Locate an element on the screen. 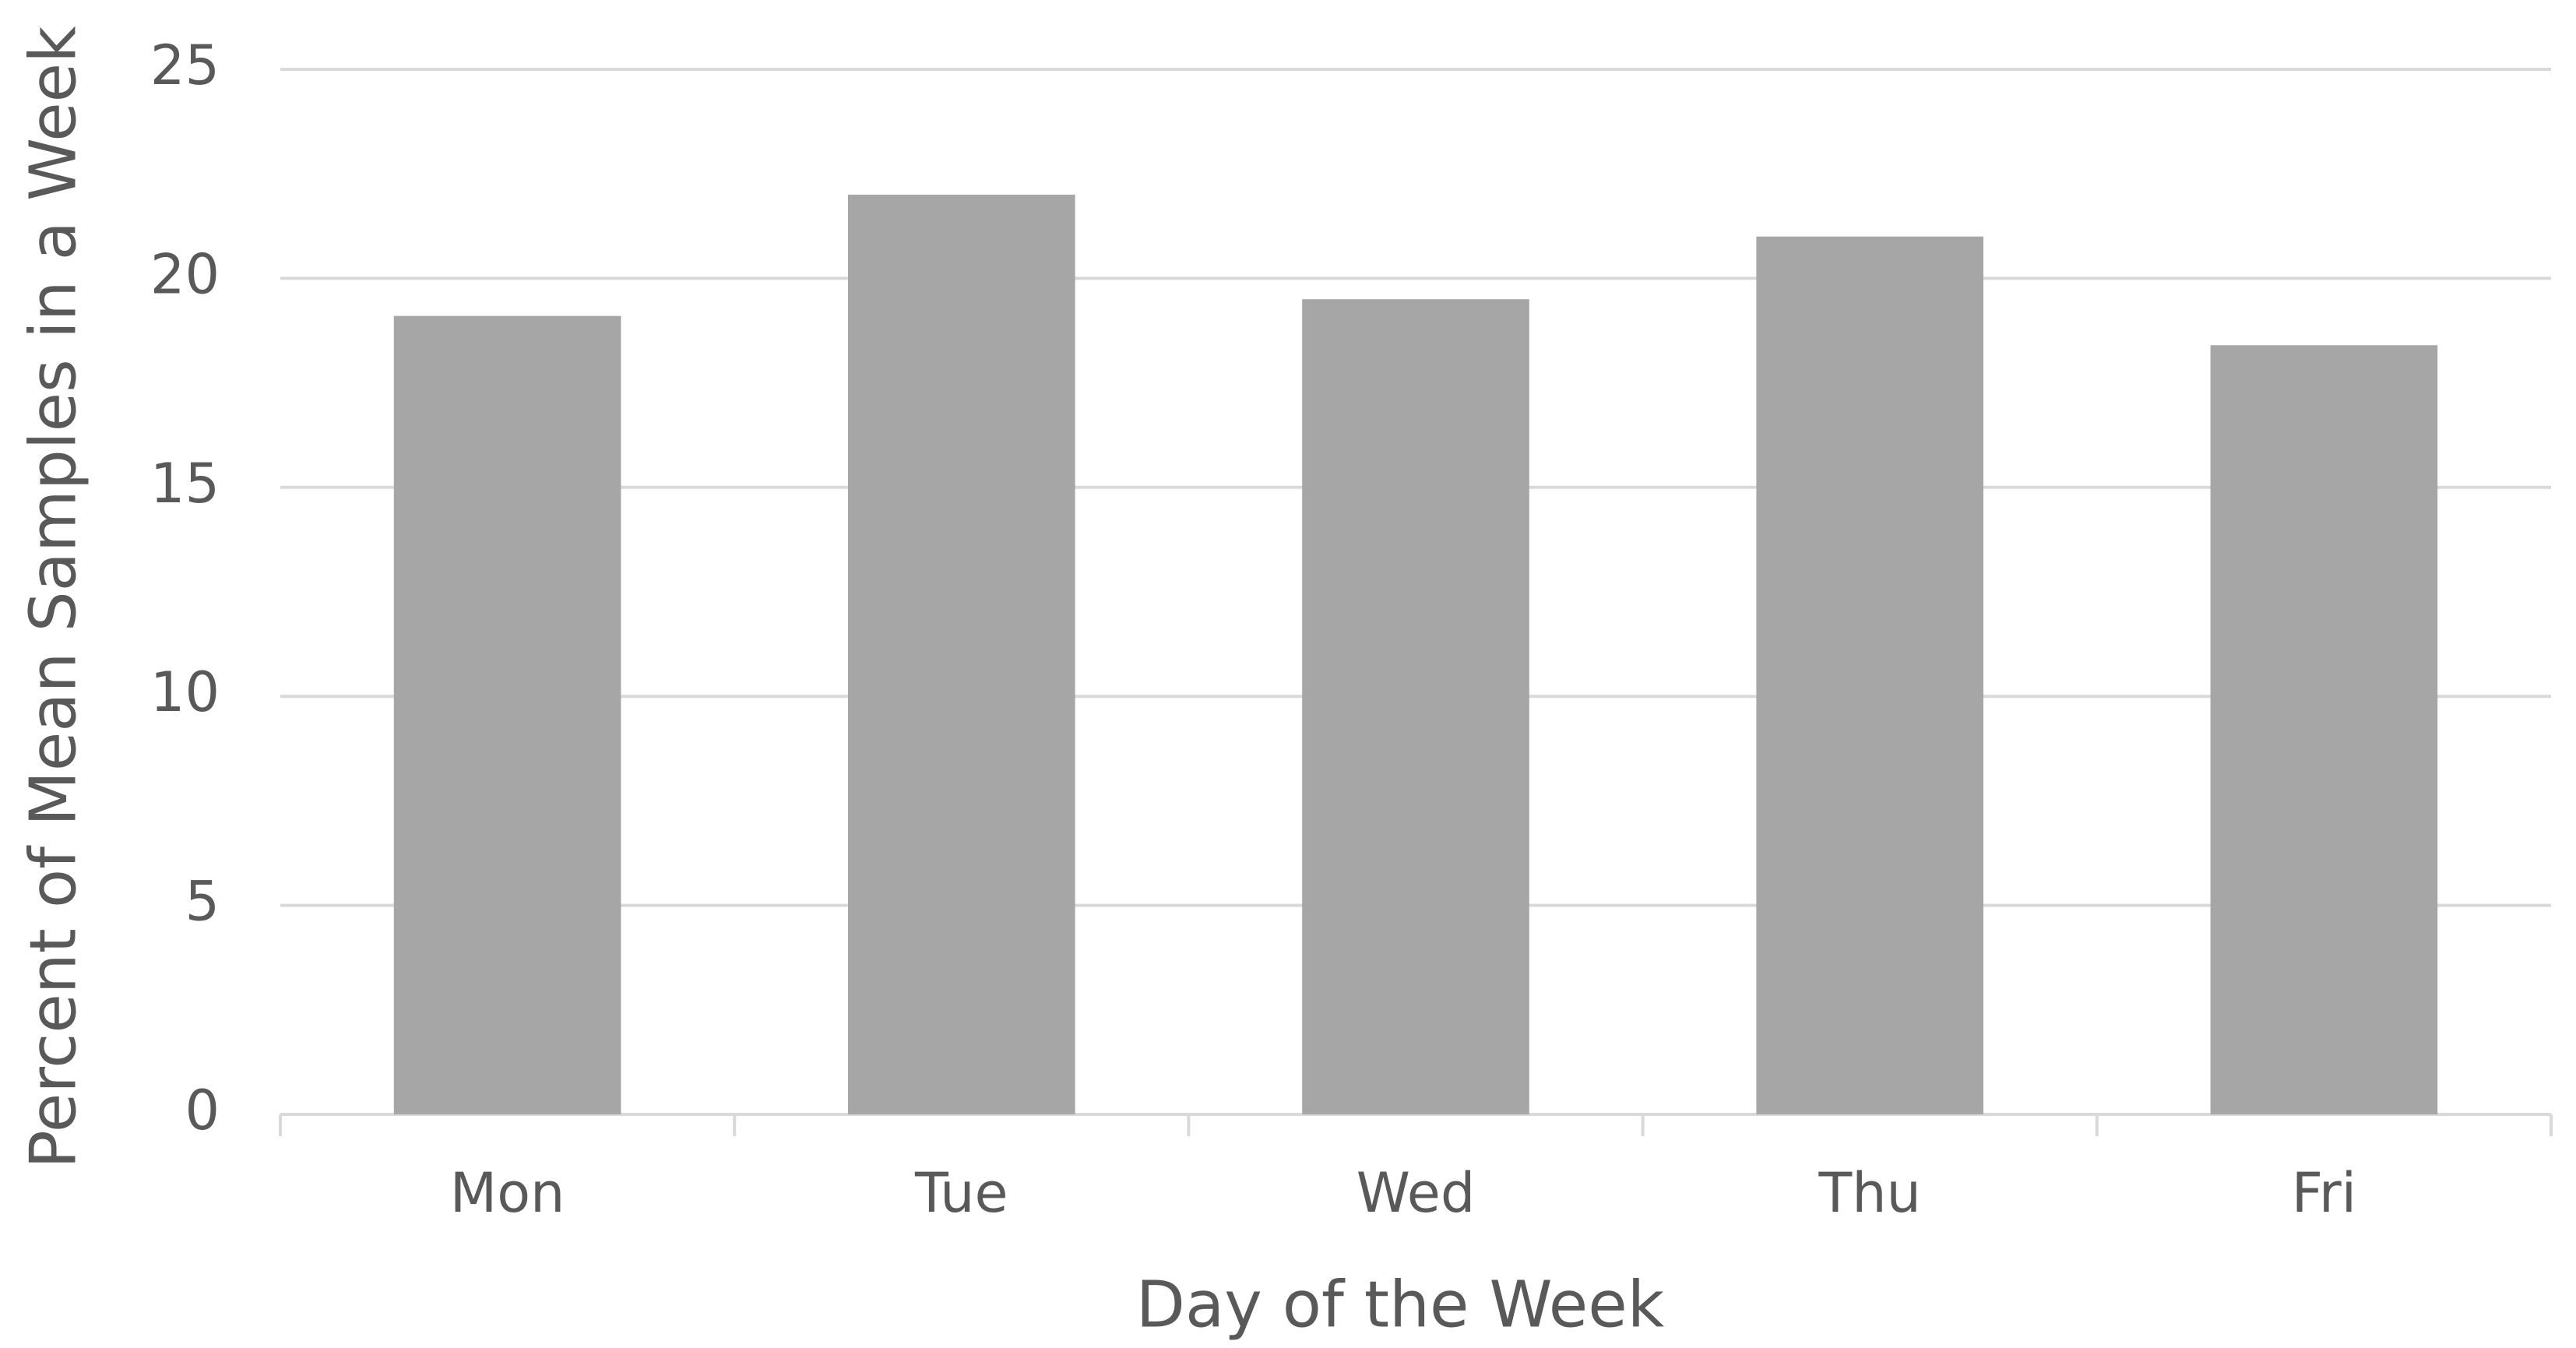 The height and width of the screenshot is (1348, 2576). y-tick-label: 10 is located at coordinates (185, 692).